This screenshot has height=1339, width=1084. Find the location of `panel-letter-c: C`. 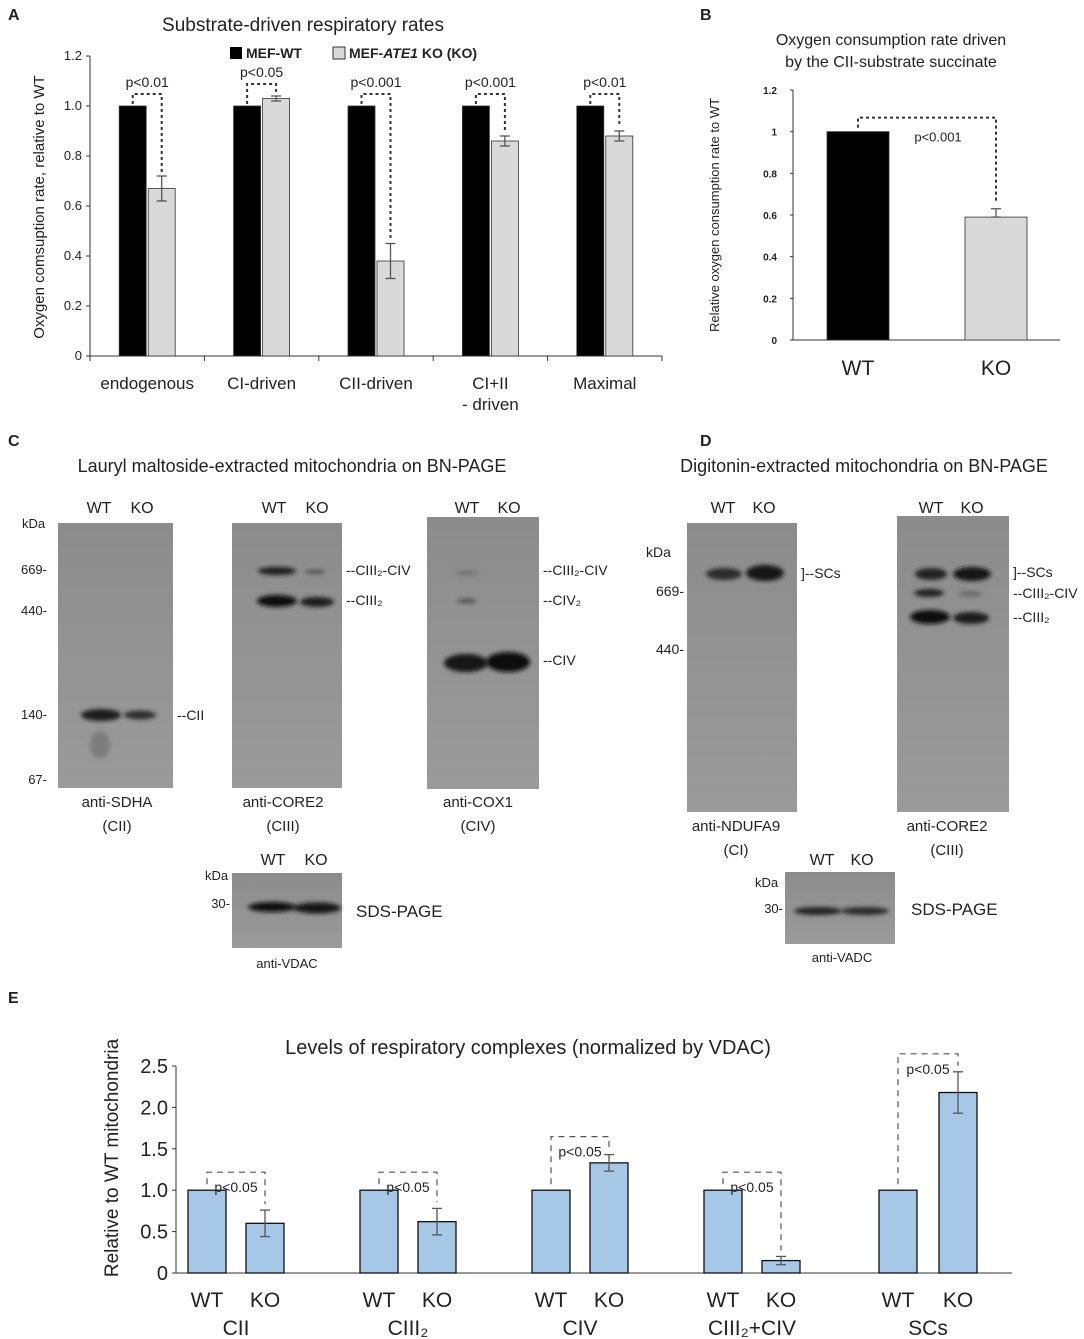

panel-letter-c: C is located at coordinates (14, 441).